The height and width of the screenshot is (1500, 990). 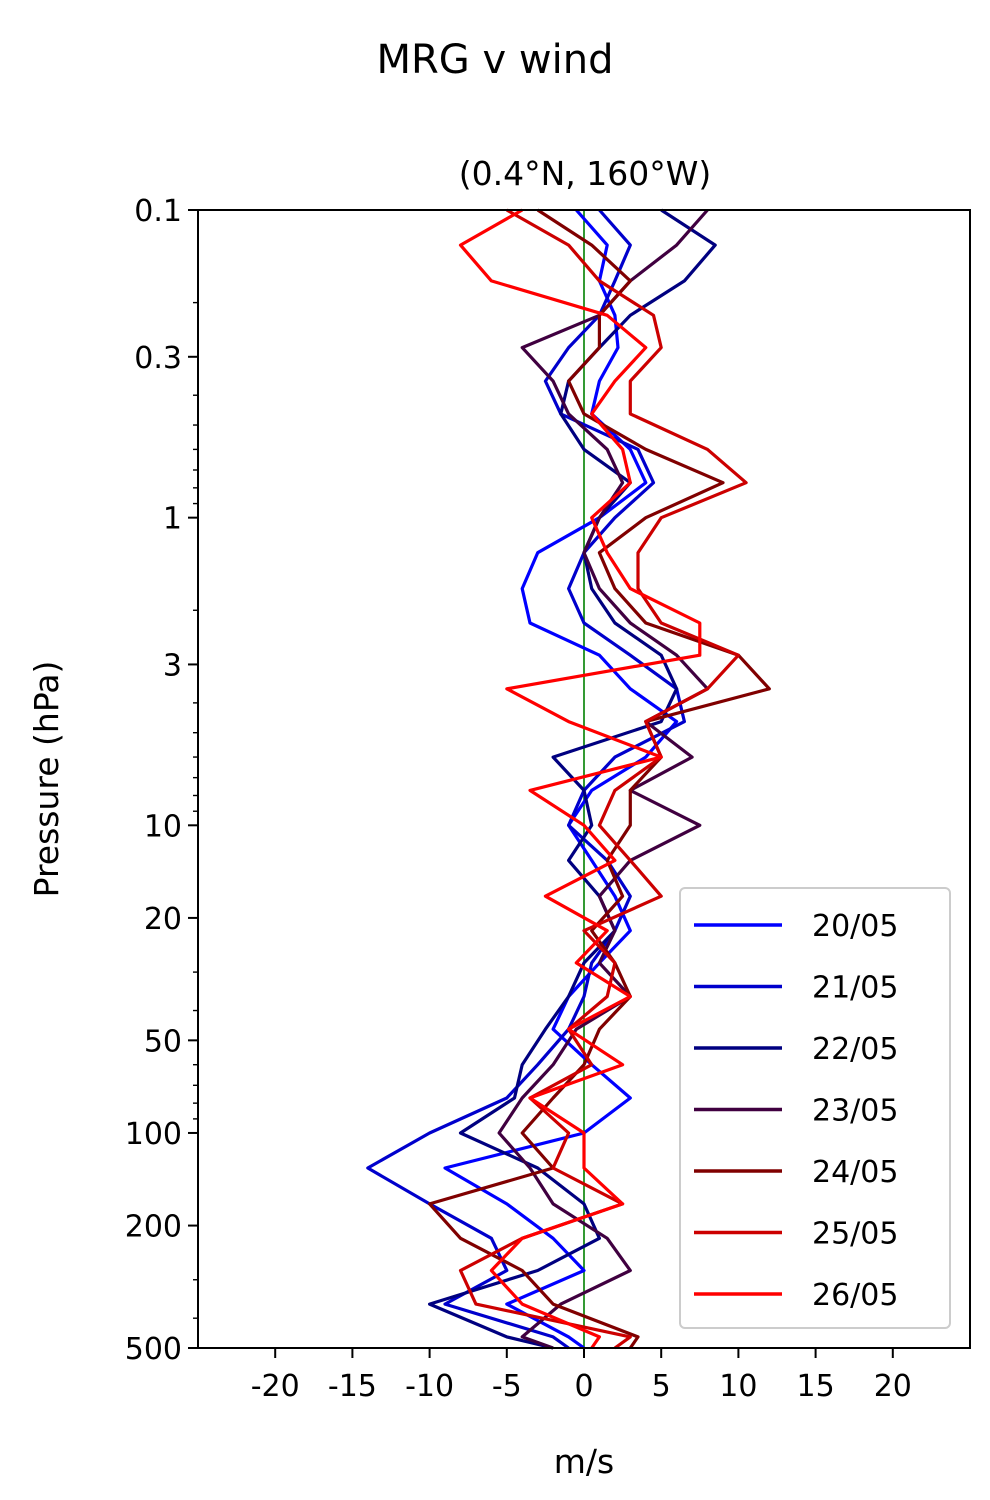 I want to click on legend-label: 25/05, so click(x=855, y=1234).